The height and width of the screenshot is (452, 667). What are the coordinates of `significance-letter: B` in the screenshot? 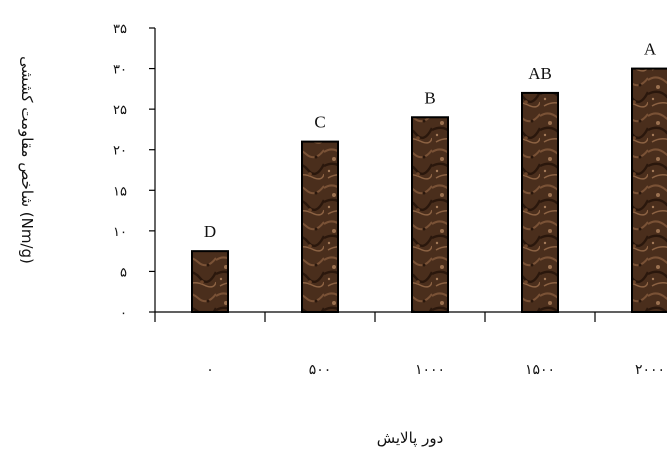 It's located at (429, 97).